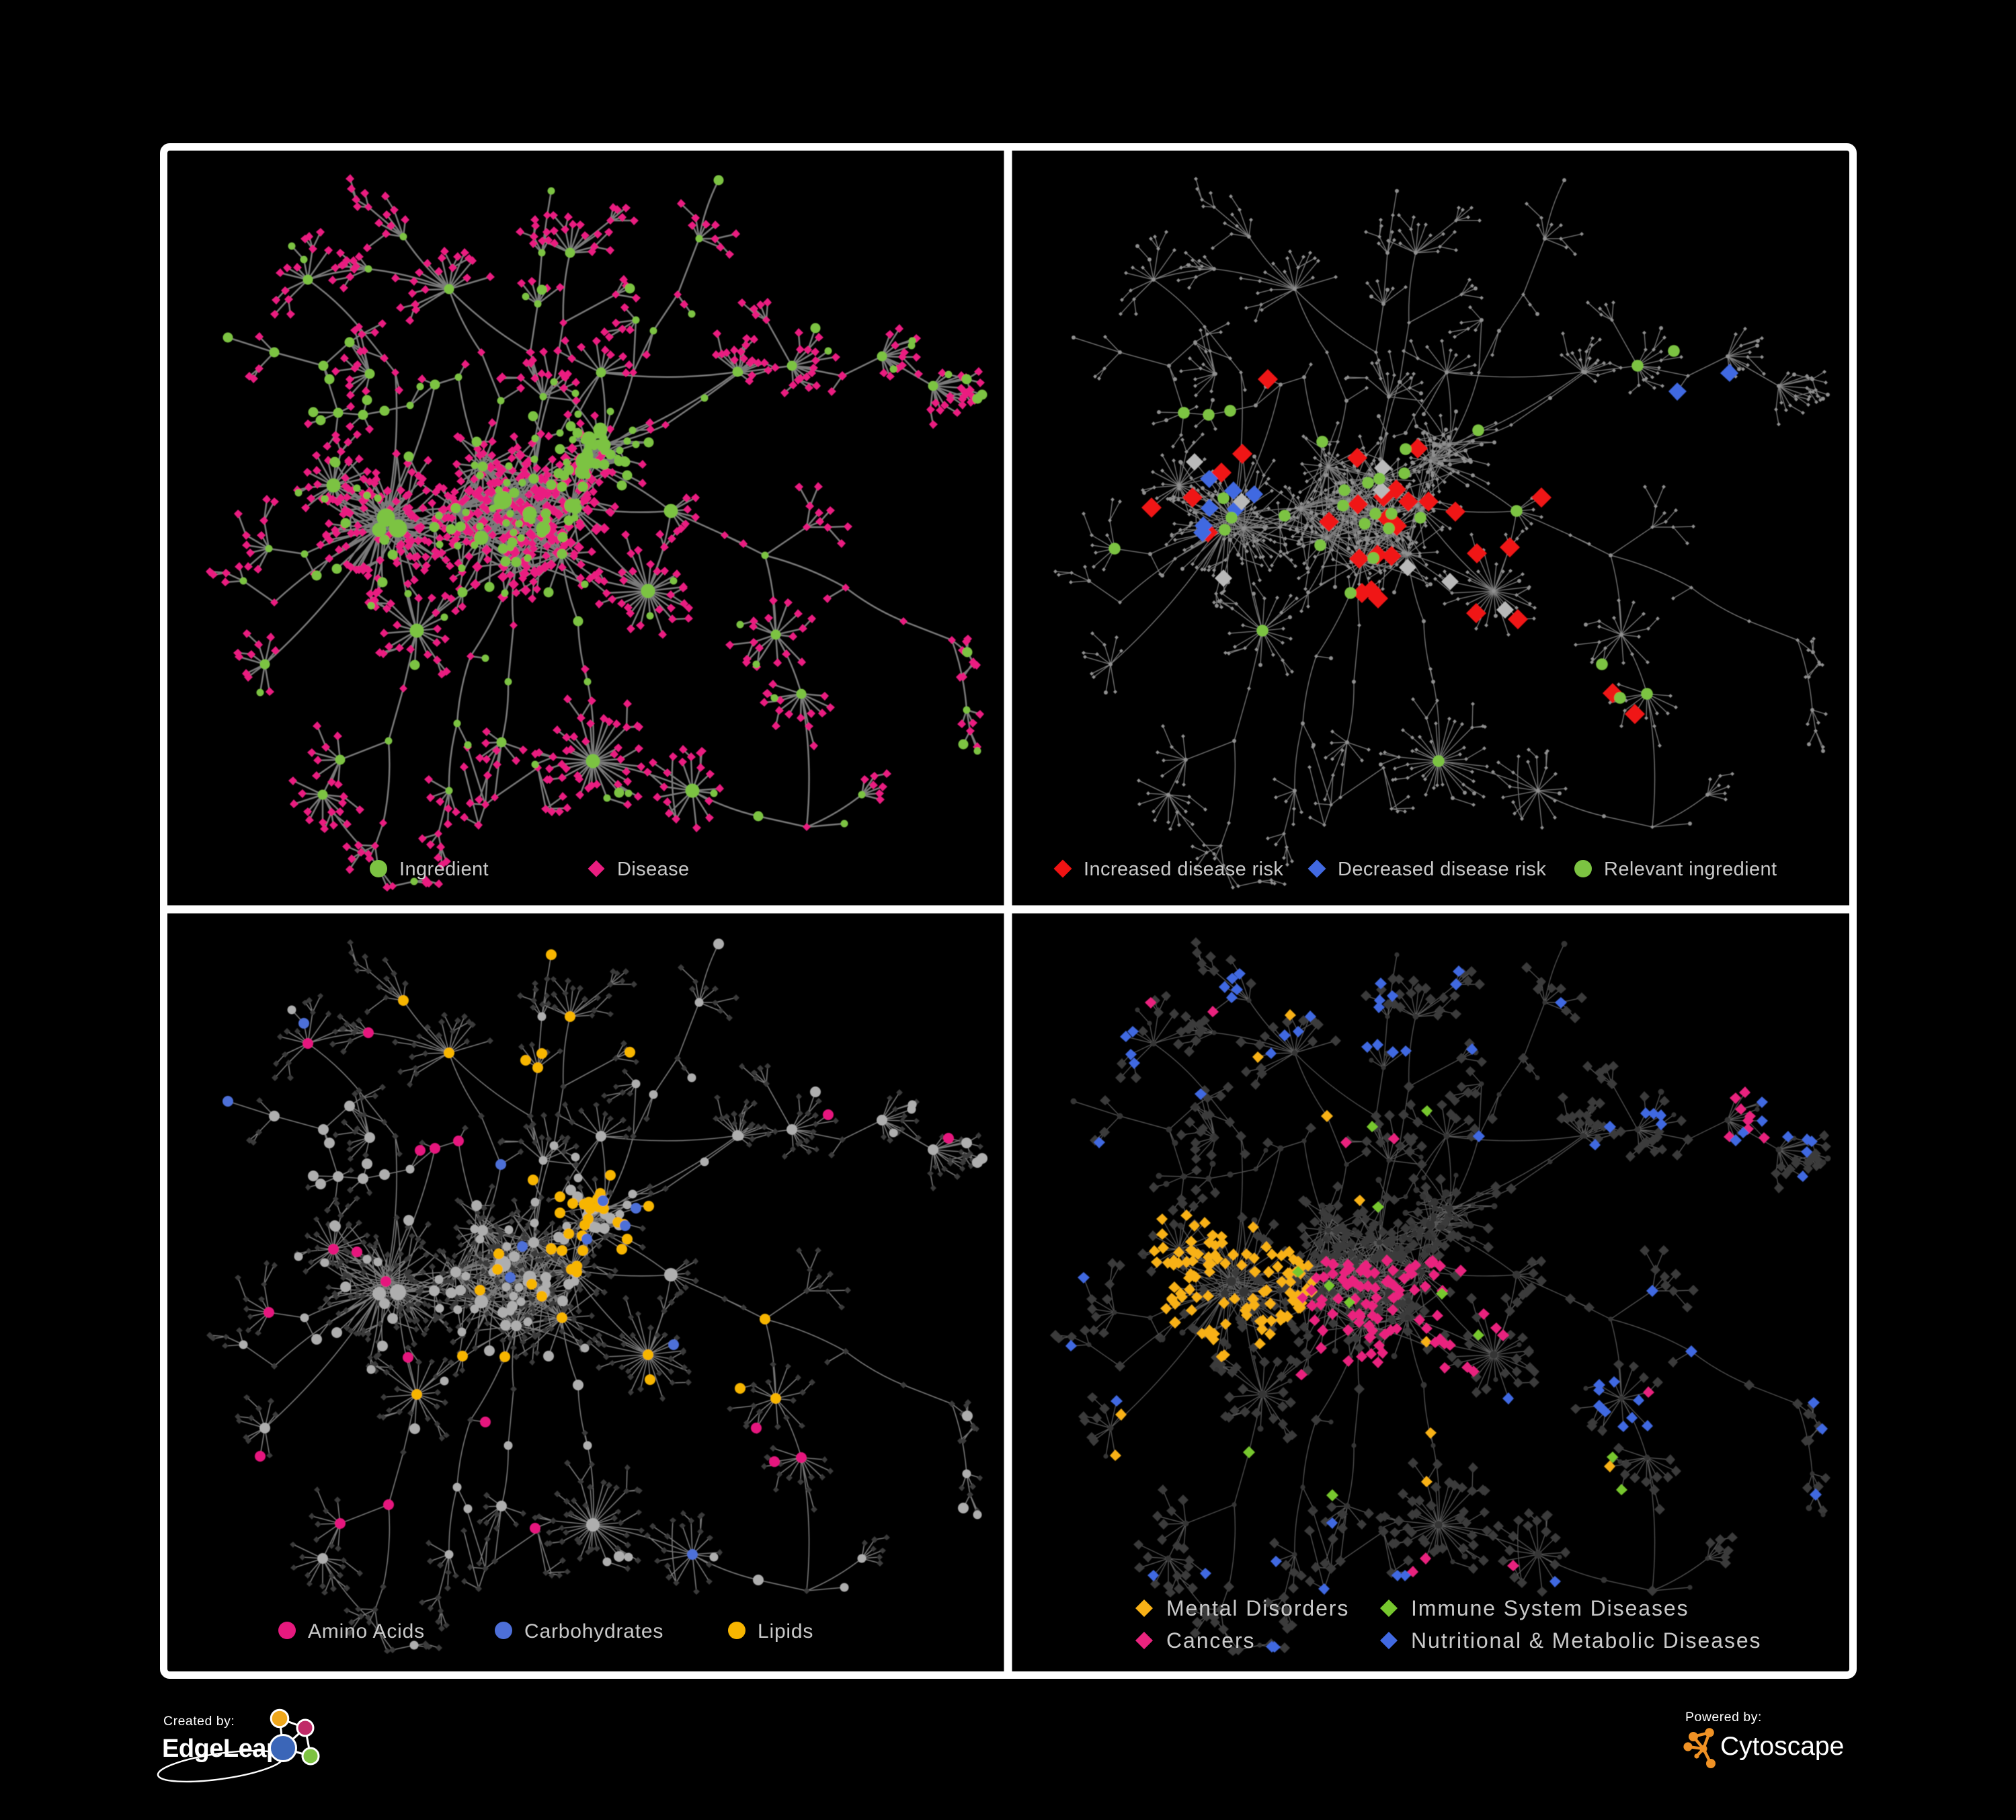  I want to click on svg-text: EdgeLeap, so click(222, 1749).